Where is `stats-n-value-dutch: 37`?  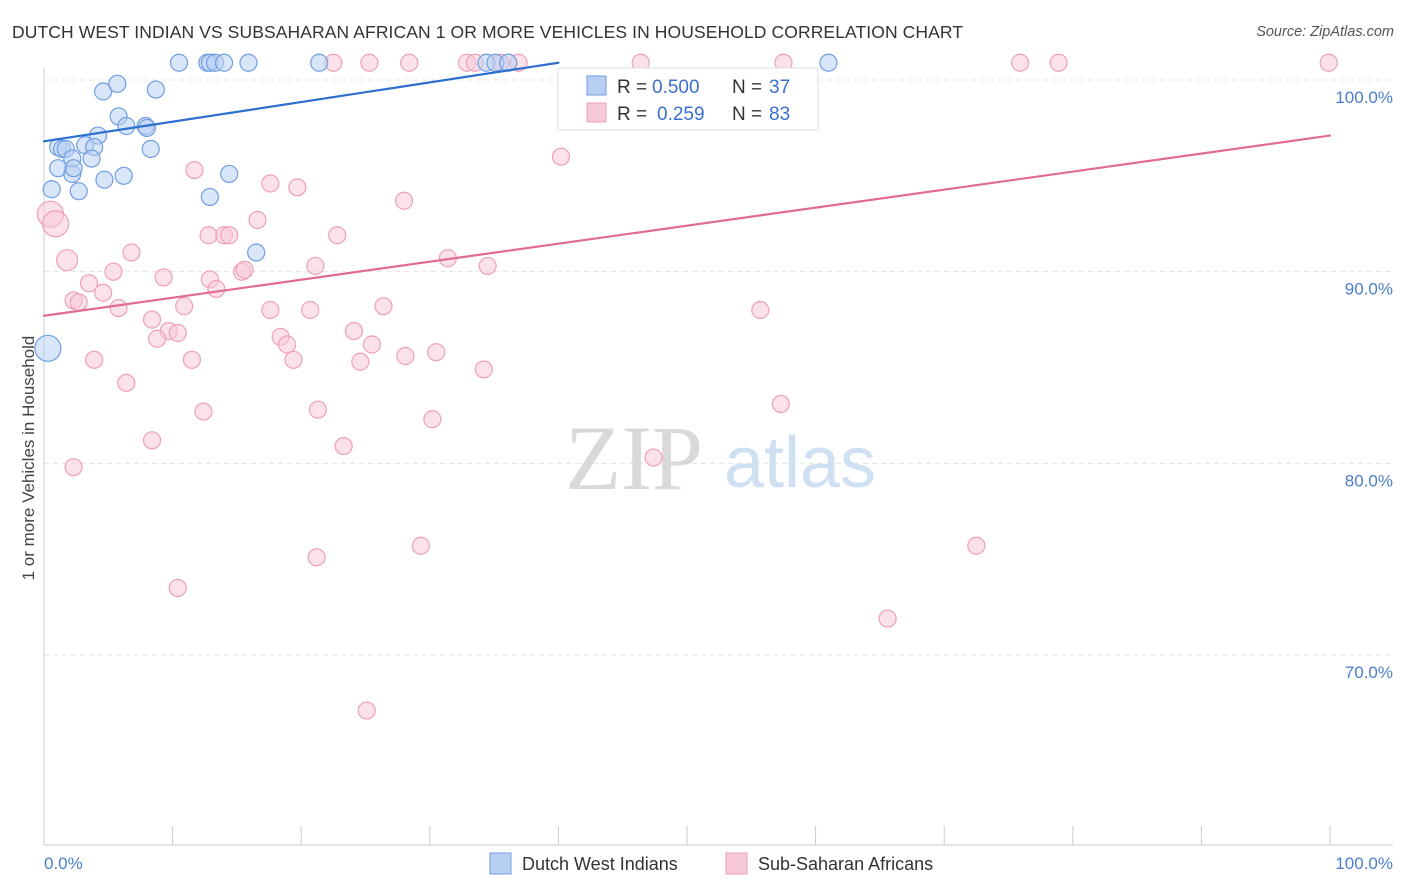 stats-n-value-dutch: 37 is located at coordinates (779, 87).